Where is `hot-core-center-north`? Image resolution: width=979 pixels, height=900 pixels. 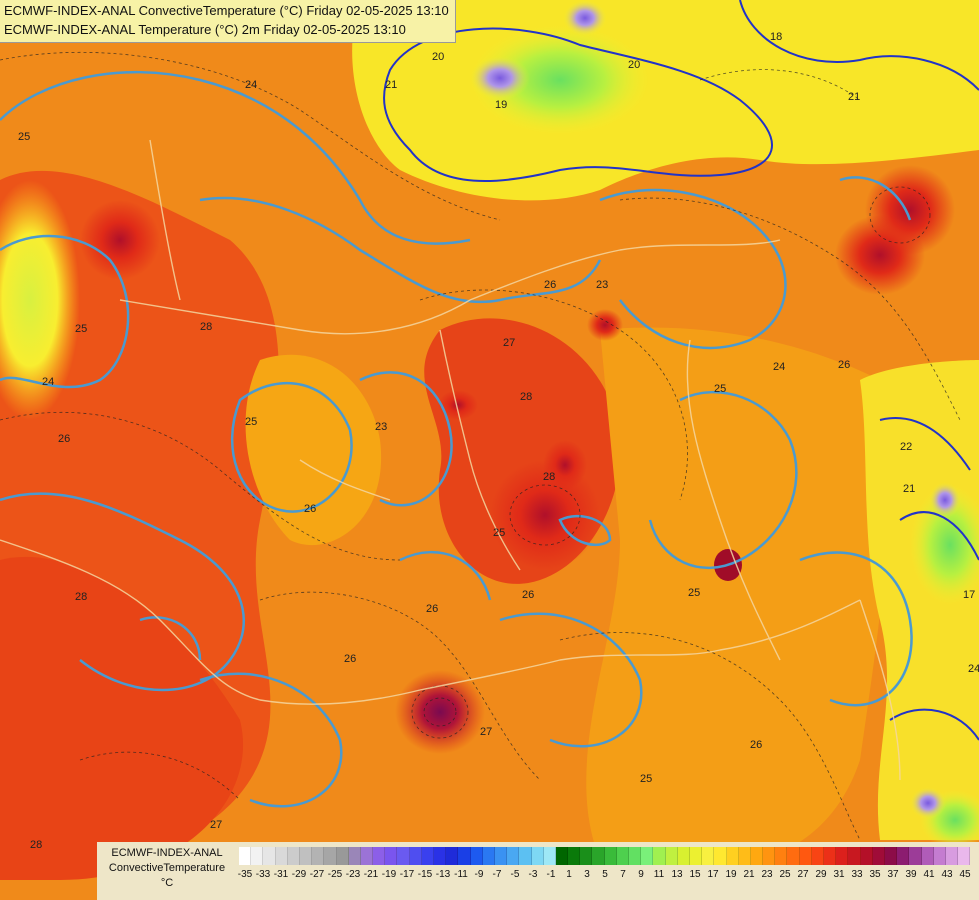 hot-core-center-north is located at coordinates (565, 465).